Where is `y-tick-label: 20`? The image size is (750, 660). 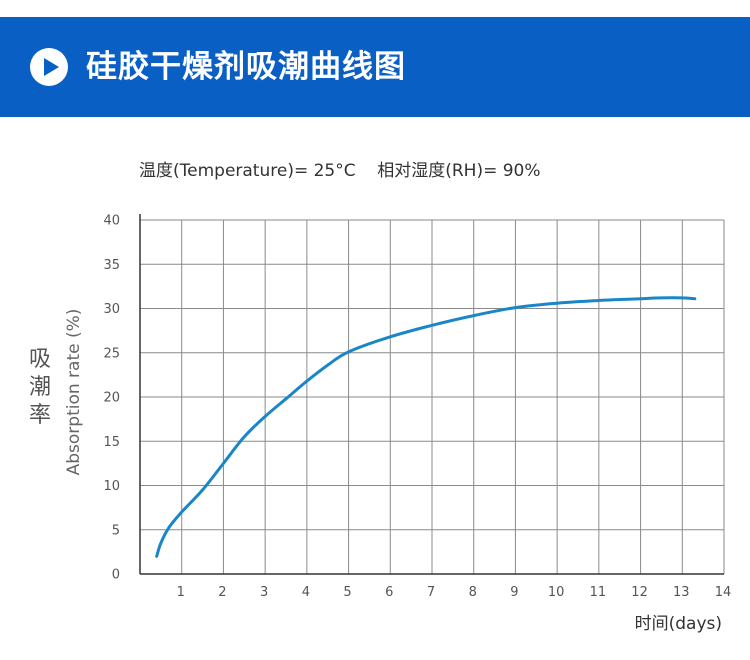
y-tick-label: 20 is located at coordinates (111, 398).